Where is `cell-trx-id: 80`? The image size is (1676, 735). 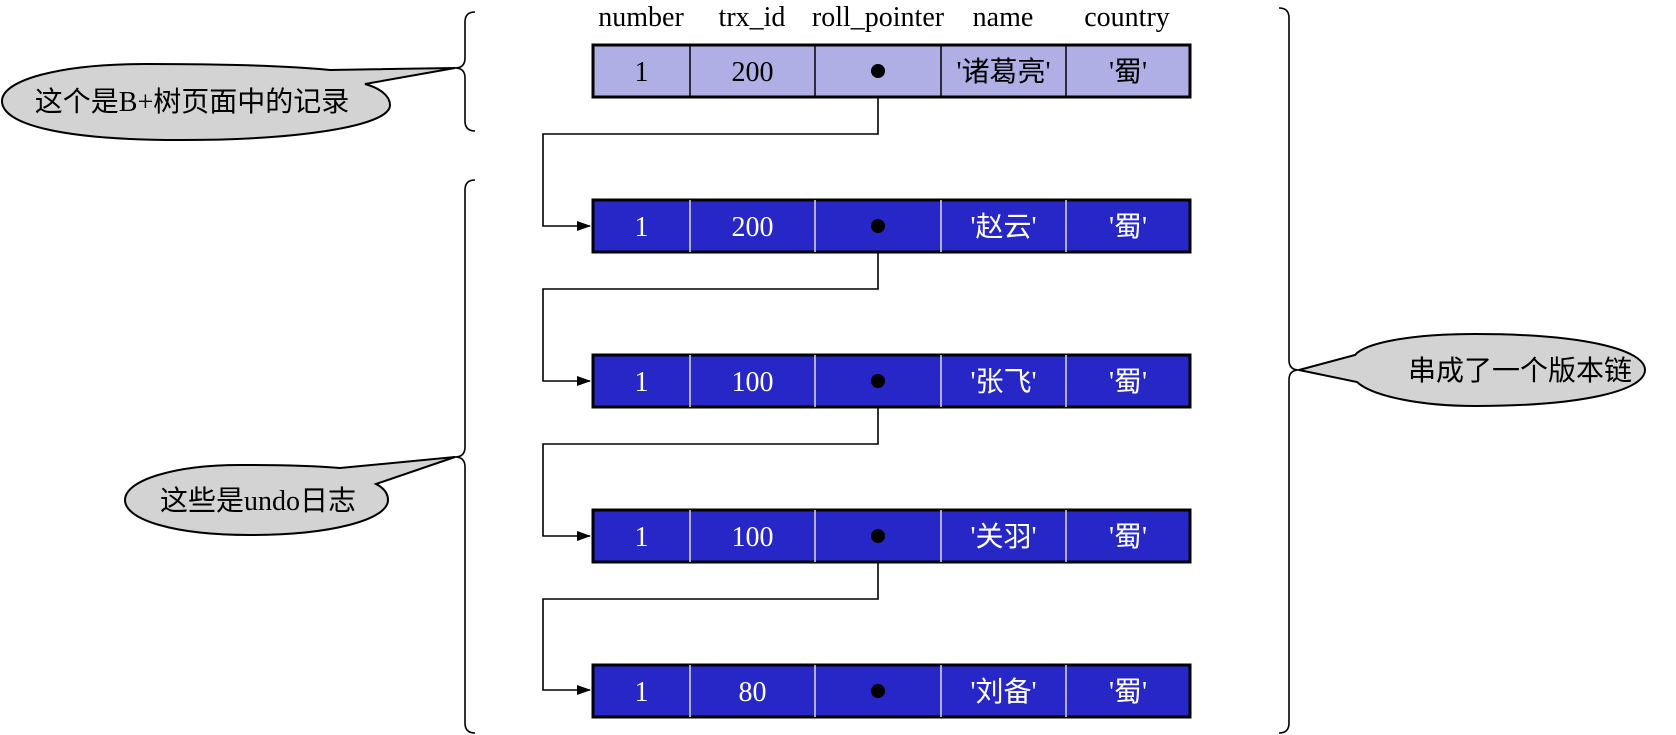 cell-trx-id: 80 is located at coordinates (753, 692).